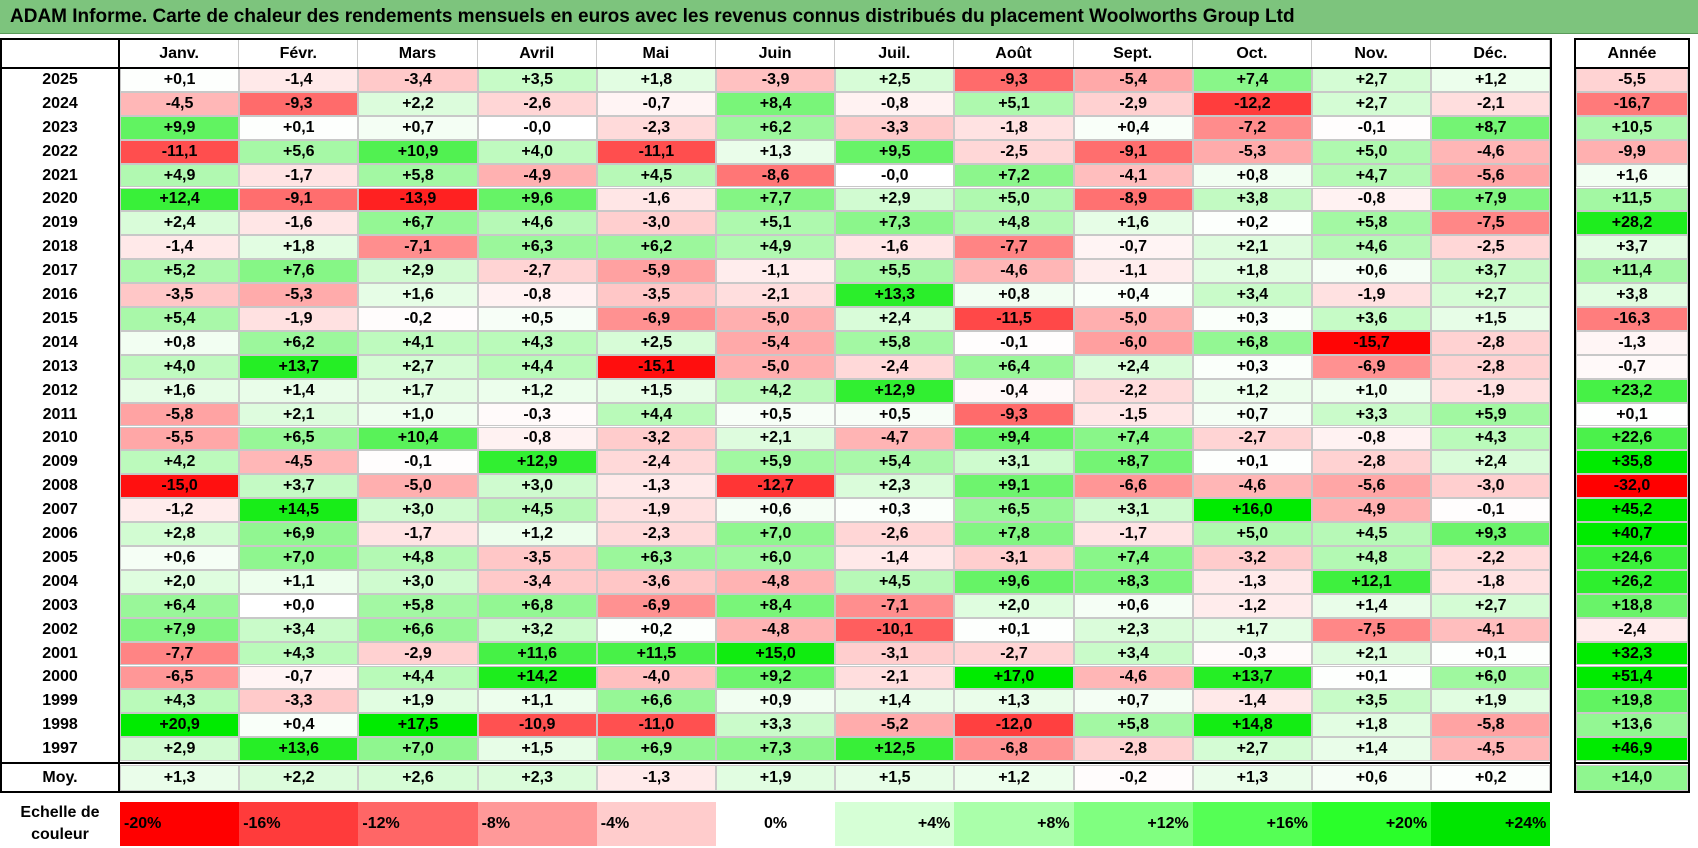  I want to click on heatmap-cell: +1,5, so click(1491, 319).